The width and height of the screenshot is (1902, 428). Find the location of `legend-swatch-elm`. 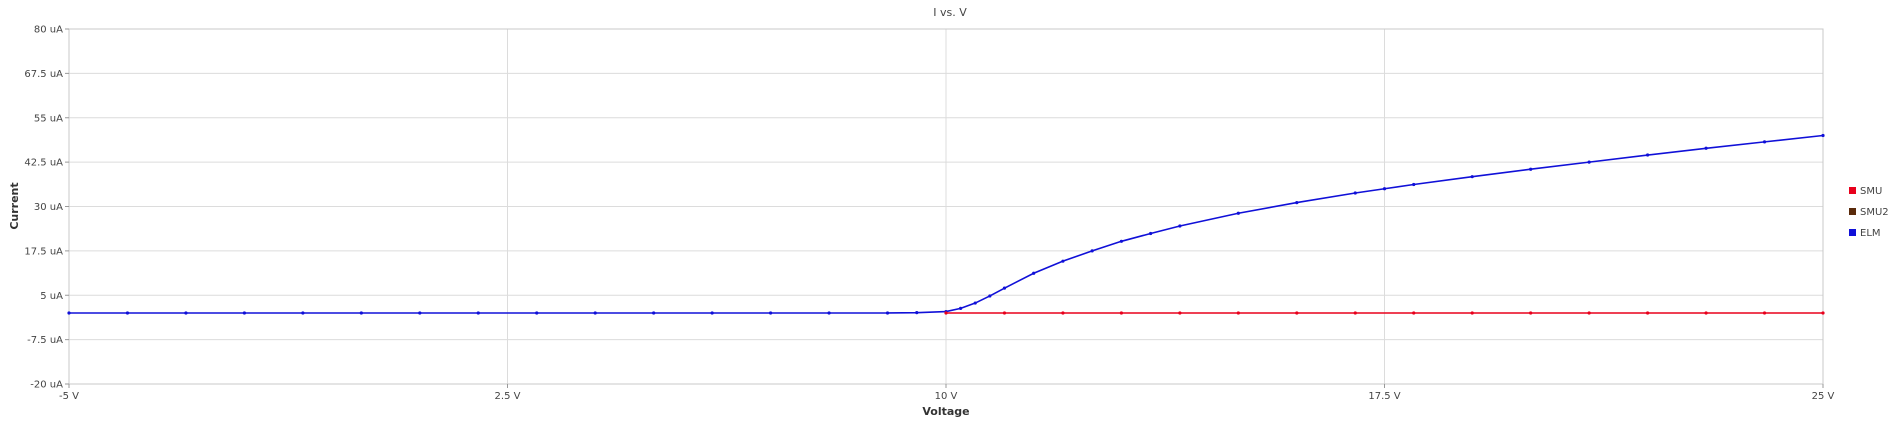

legend-swatch-elm is located at coordinates (1852, 232).